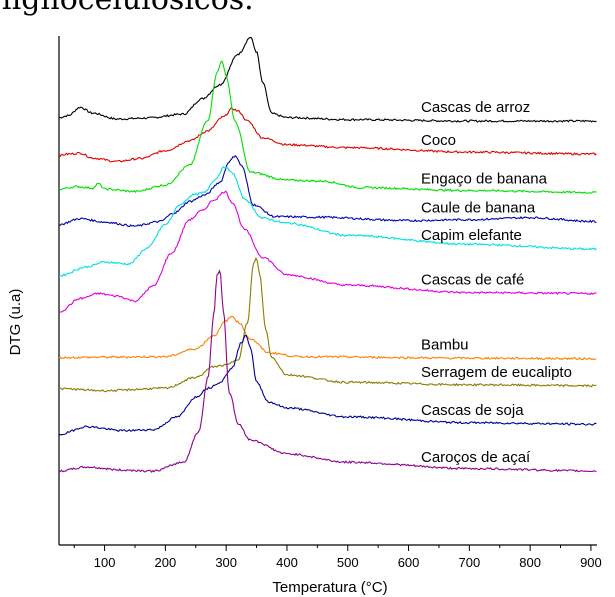 The width and height of the screenshot is (615, 597). Describe the element at coordinates (445, 345) in the screenshot. I see `series-label: Bambu` at that location.